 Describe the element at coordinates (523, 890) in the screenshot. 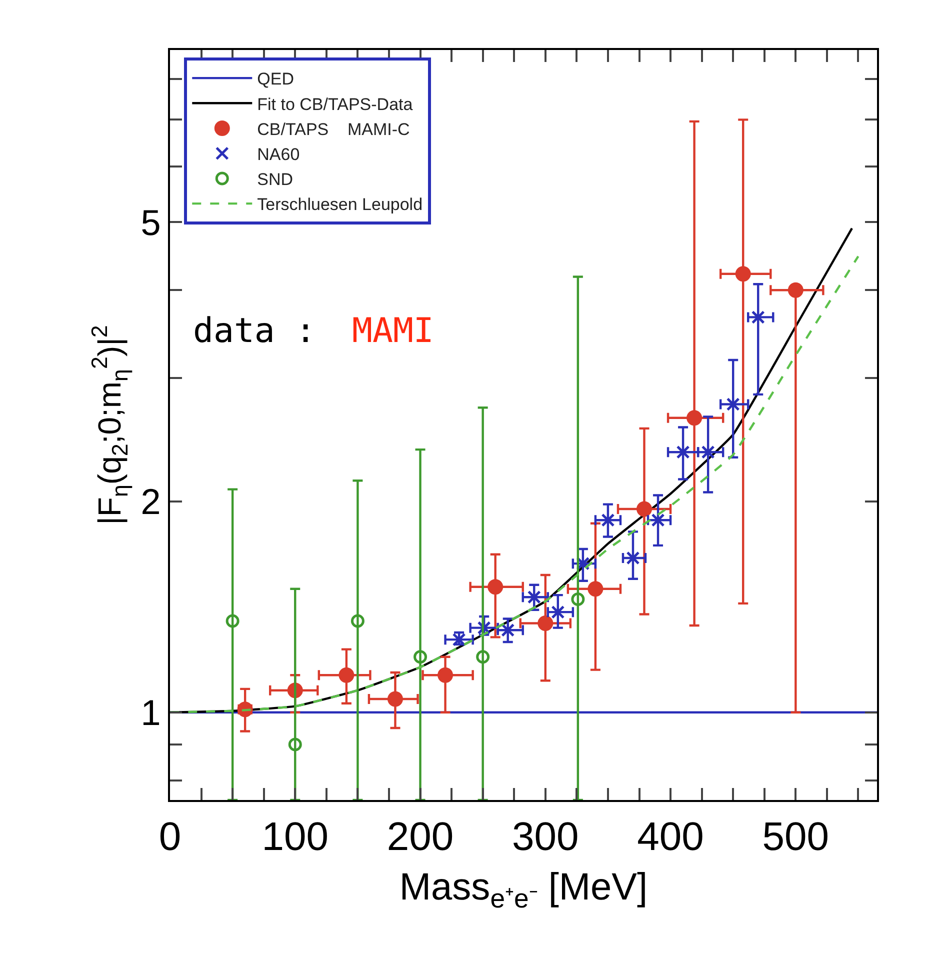

I see `x-axis-title: Mass$_{e⁺e⁻}$ [MeV]` at that location.